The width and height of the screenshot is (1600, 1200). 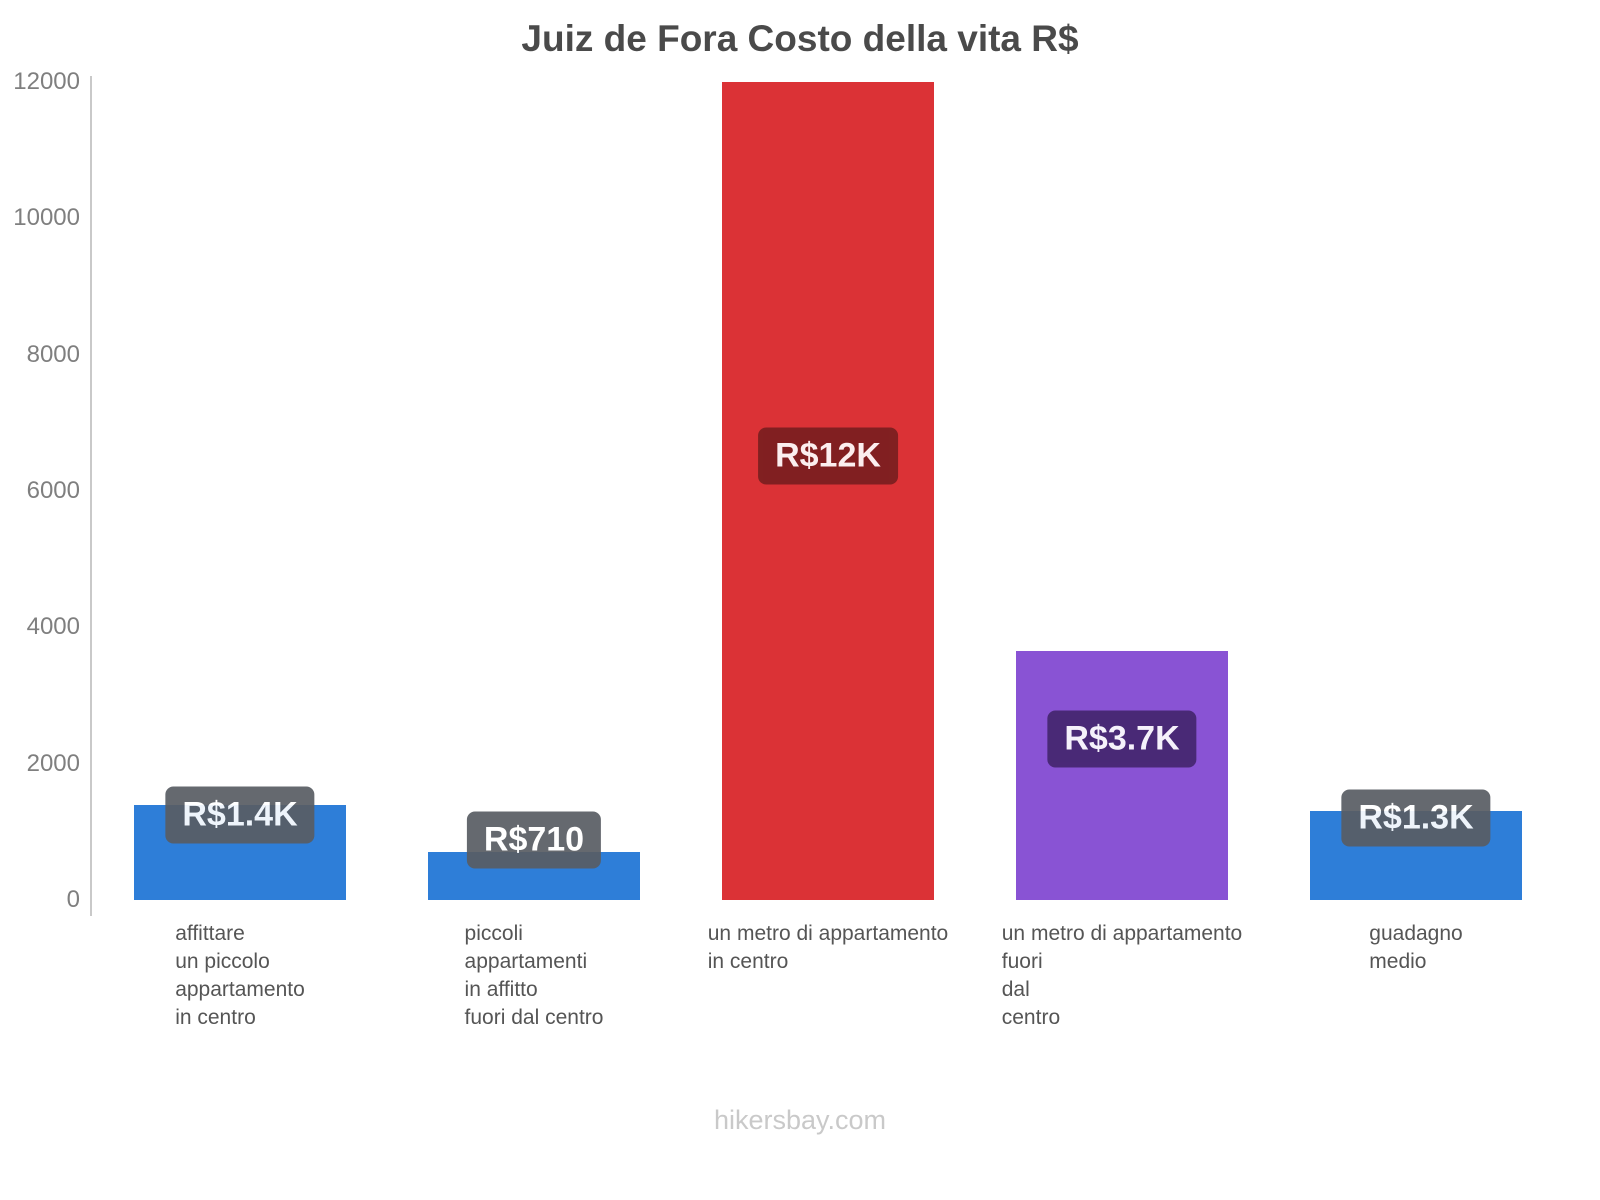 I want to click on bar-value-badge: R$1.4K, so click(x=240, y=815).